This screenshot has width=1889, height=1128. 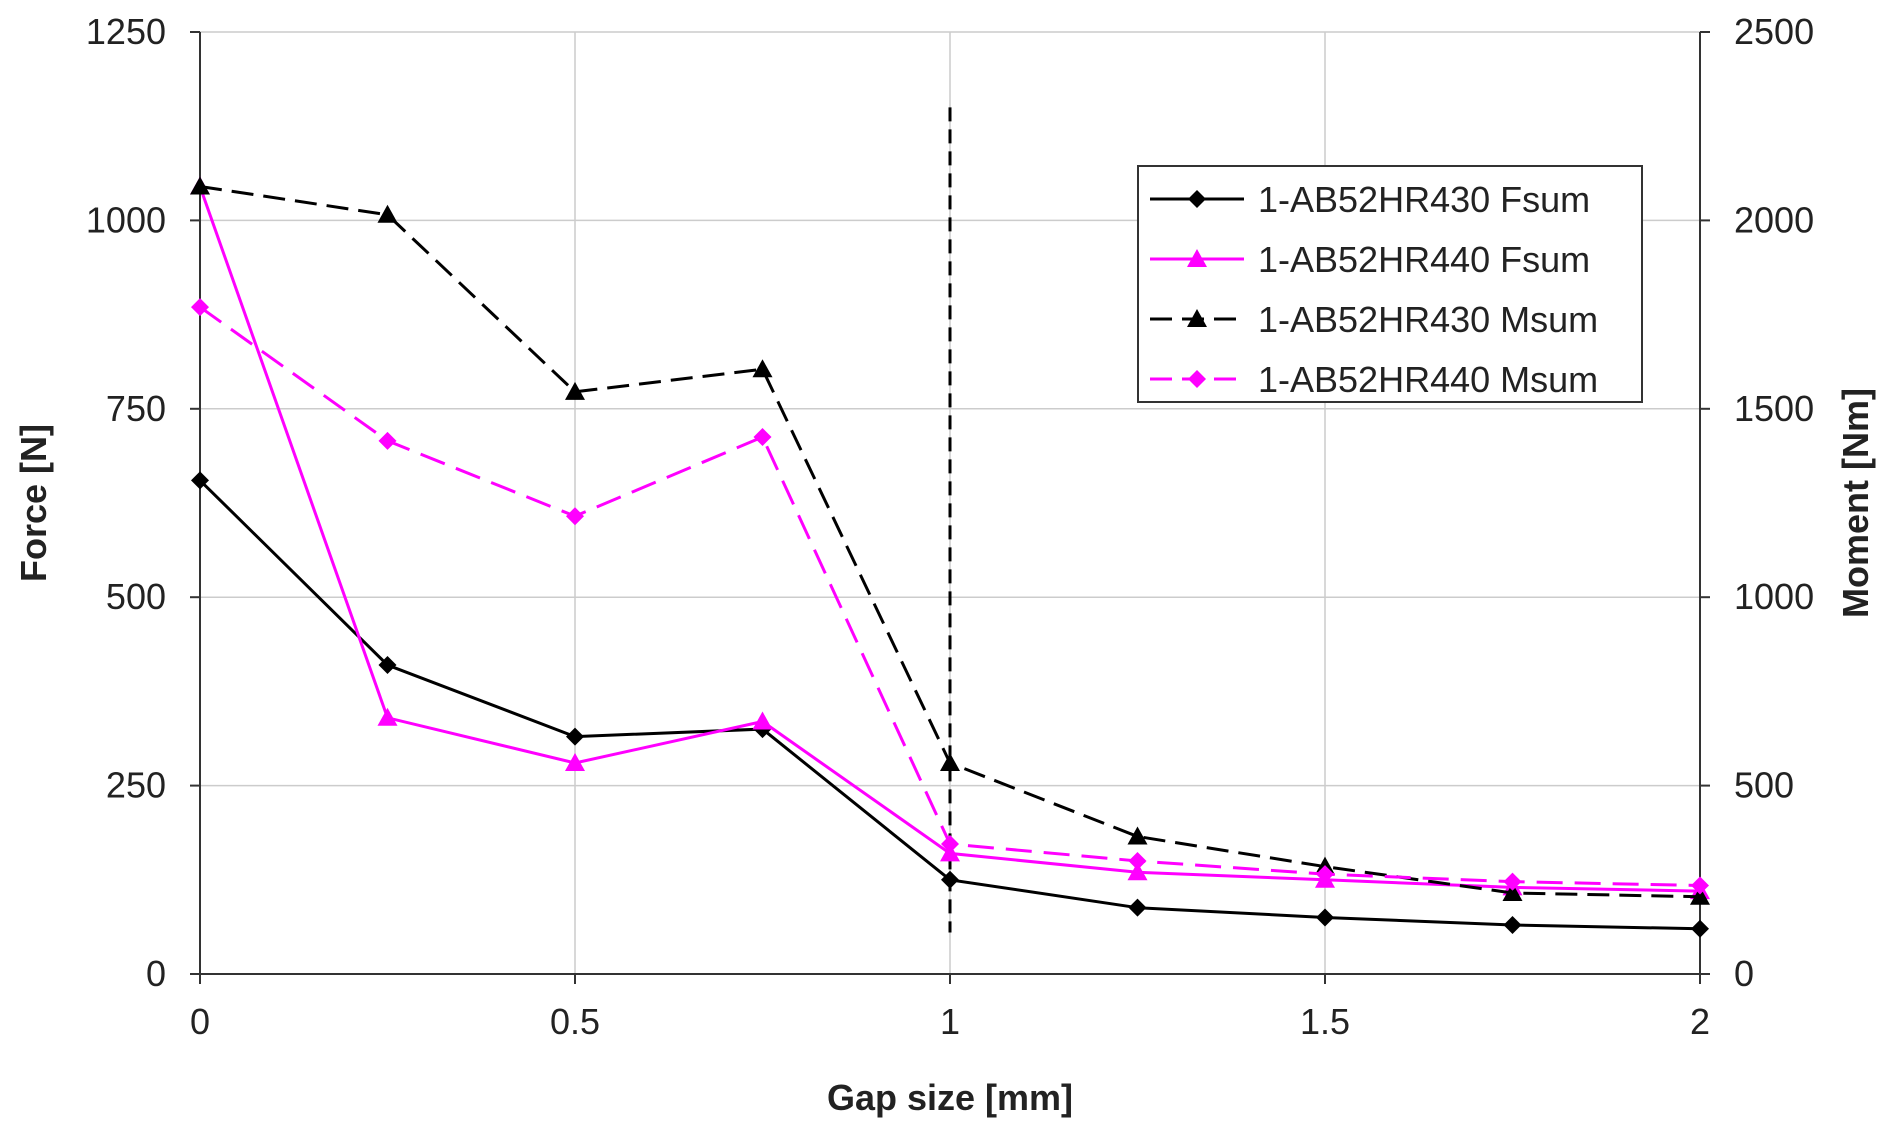 I want to click on x-tick-label: 0, so click(x=200, y=1021).